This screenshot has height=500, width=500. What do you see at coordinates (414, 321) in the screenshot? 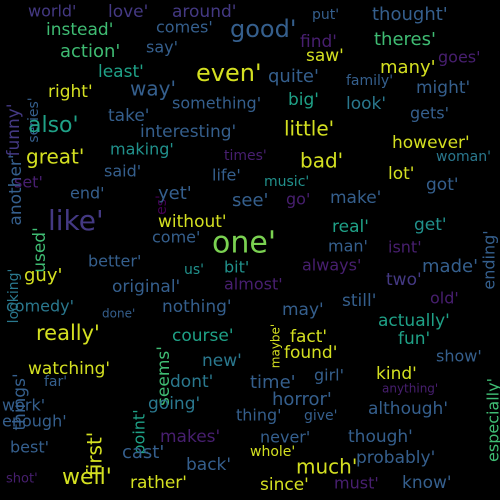
I see `word-actually: actually'` at bounding box center [414, 321].